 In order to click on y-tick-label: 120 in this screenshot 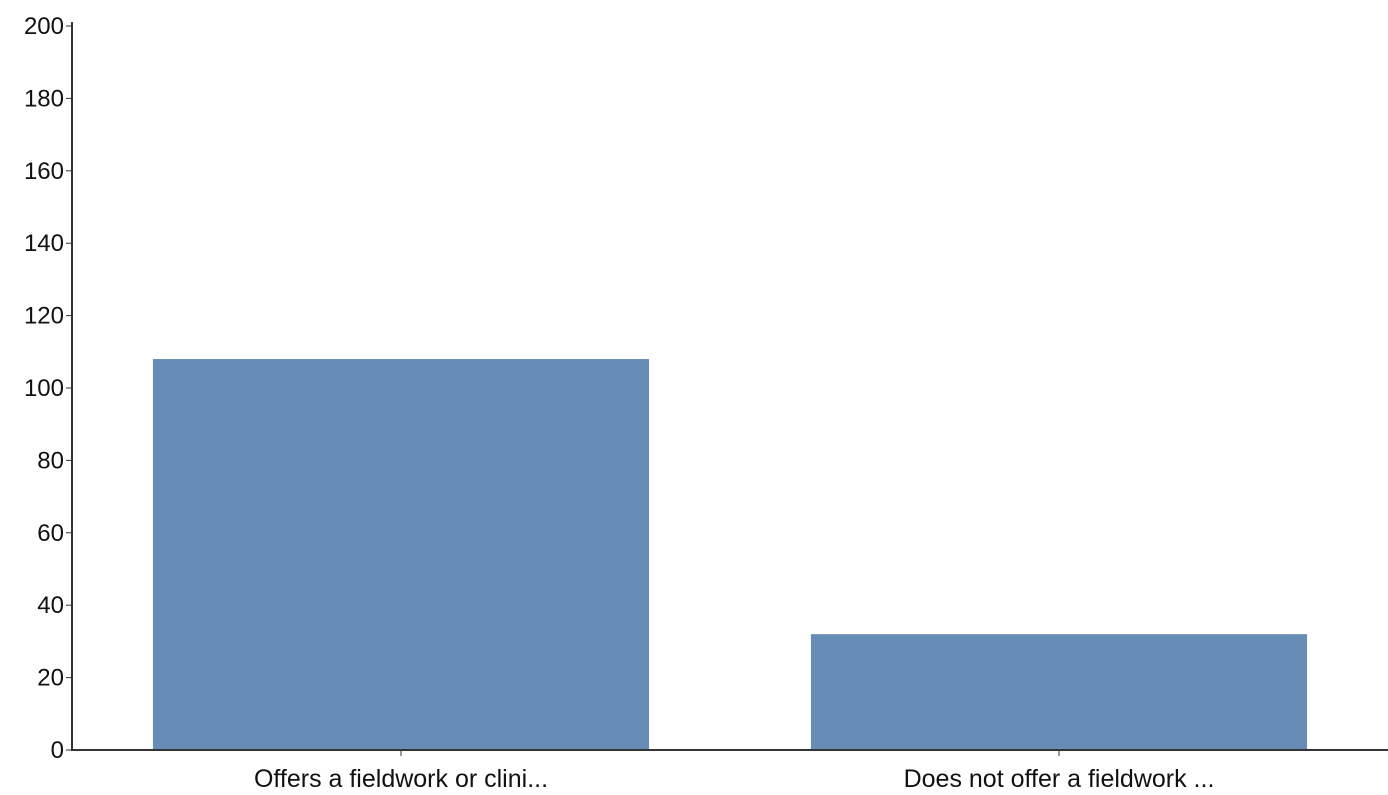, I will do `click(44, 316)`.